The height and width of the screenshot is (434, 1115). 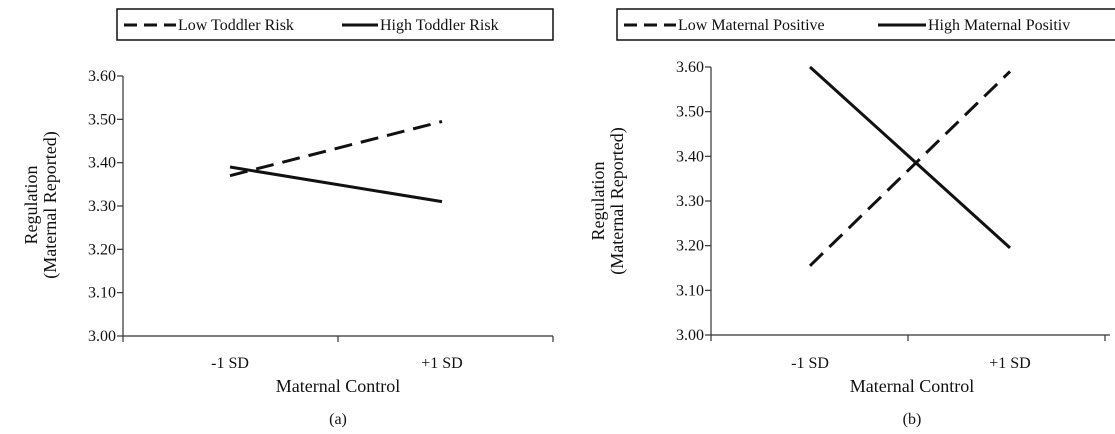 I want to click on y-tick-label-a-1: 3.10, so click(x=102, y=293).